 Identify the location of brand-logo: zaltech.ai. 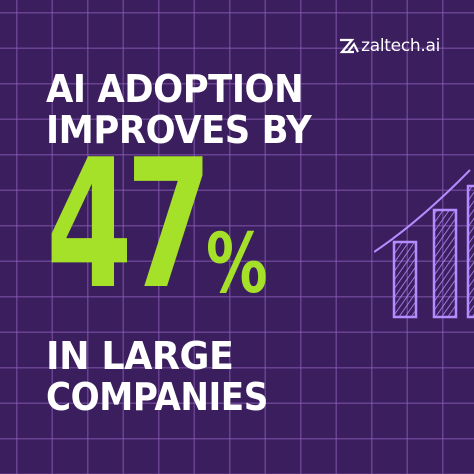
(389, 46).